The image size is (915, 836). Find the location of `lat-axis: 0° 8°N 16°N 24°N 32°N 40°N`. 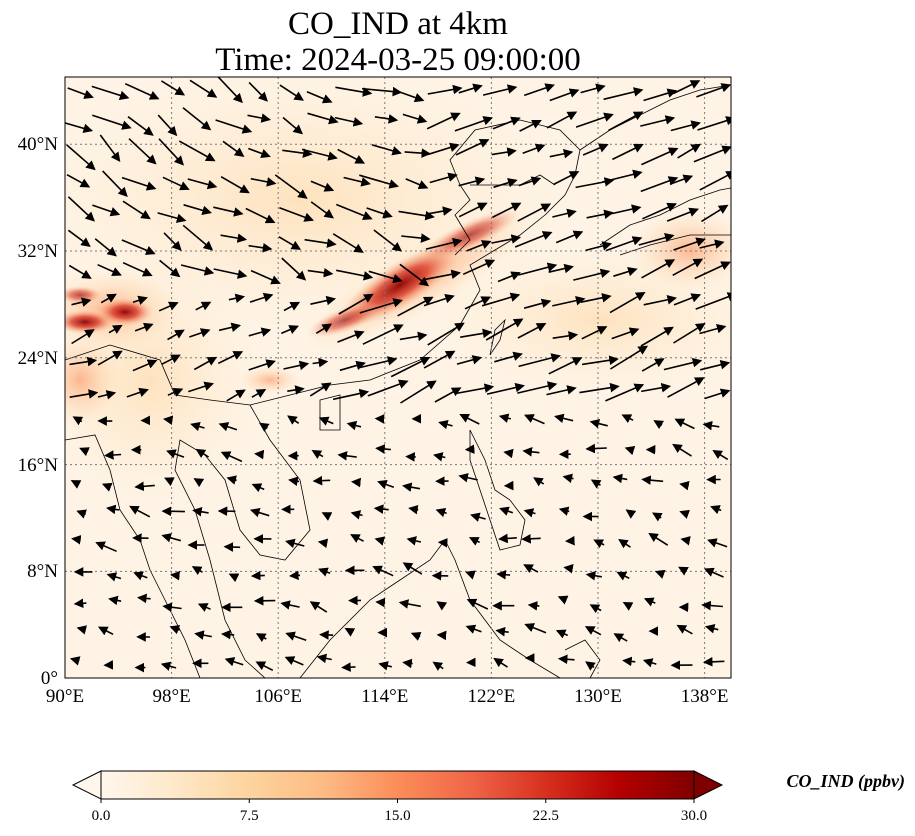

lat-axis: 0° 8°N 16°N 24°N 32°N 40°N is located at coordinates (38, 411).